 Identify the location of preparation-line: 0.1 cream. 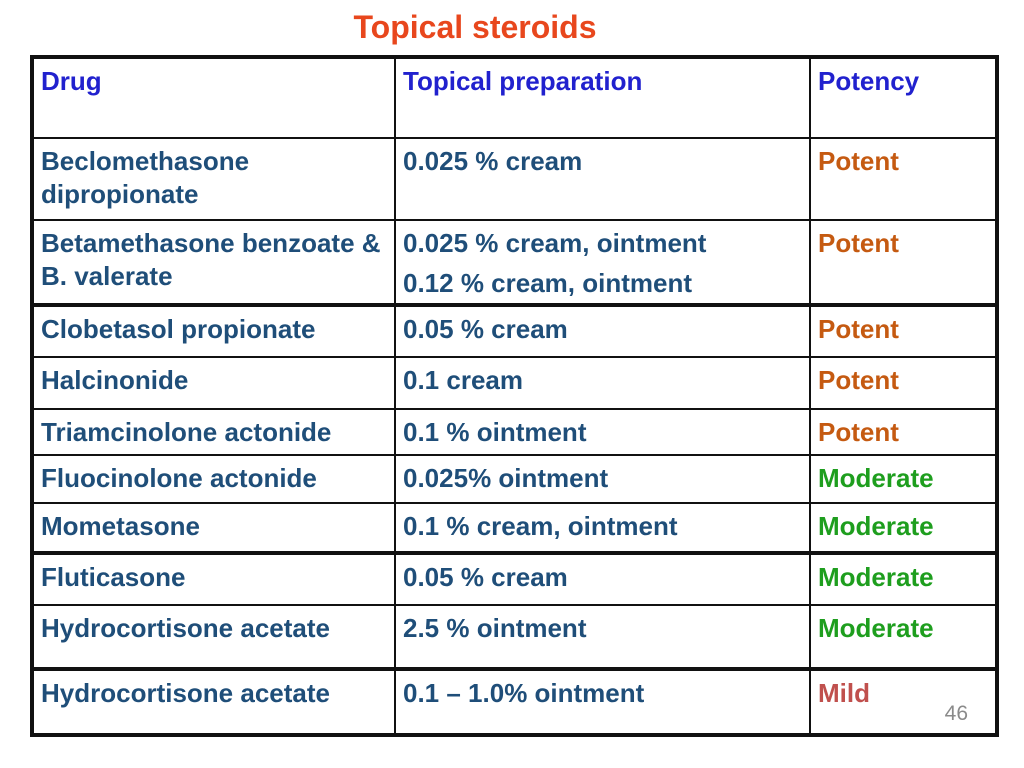
(463, 380).